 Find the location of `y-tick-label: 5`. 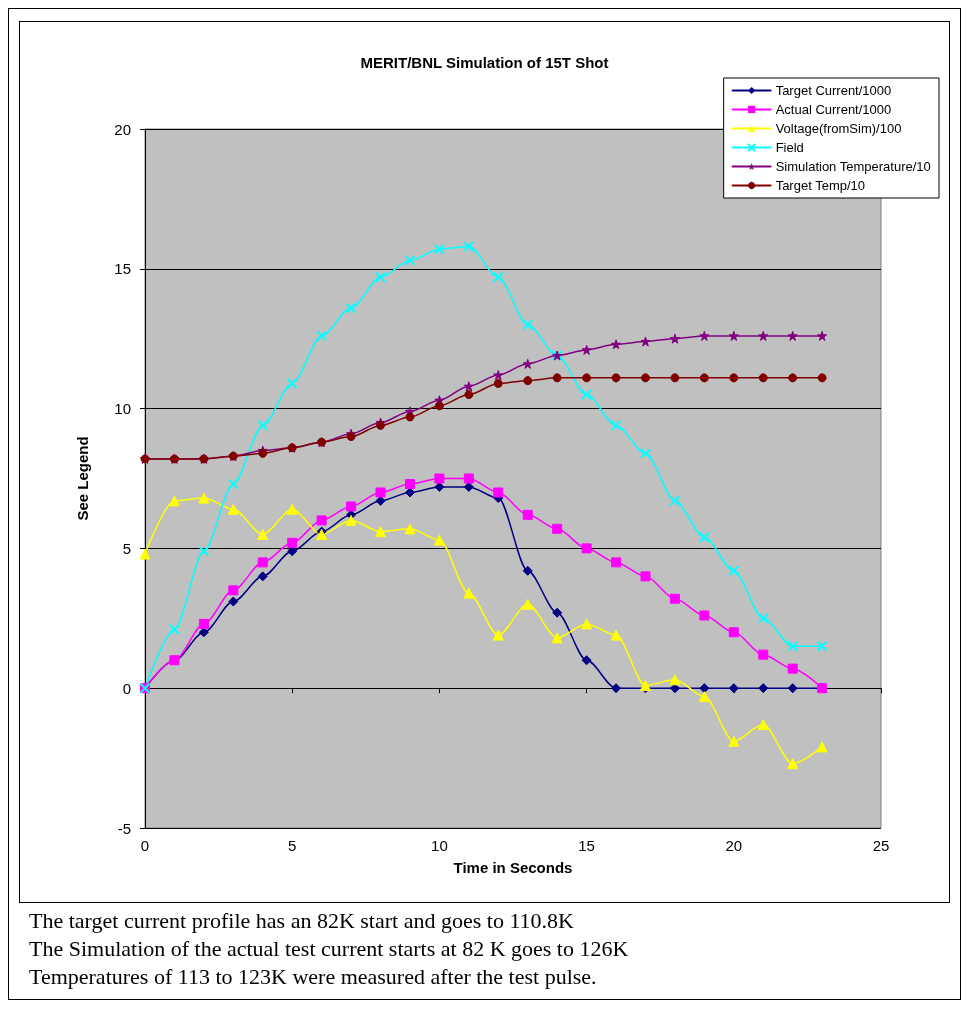

y-tick-label: 5 is located at coordinates (126, 548).